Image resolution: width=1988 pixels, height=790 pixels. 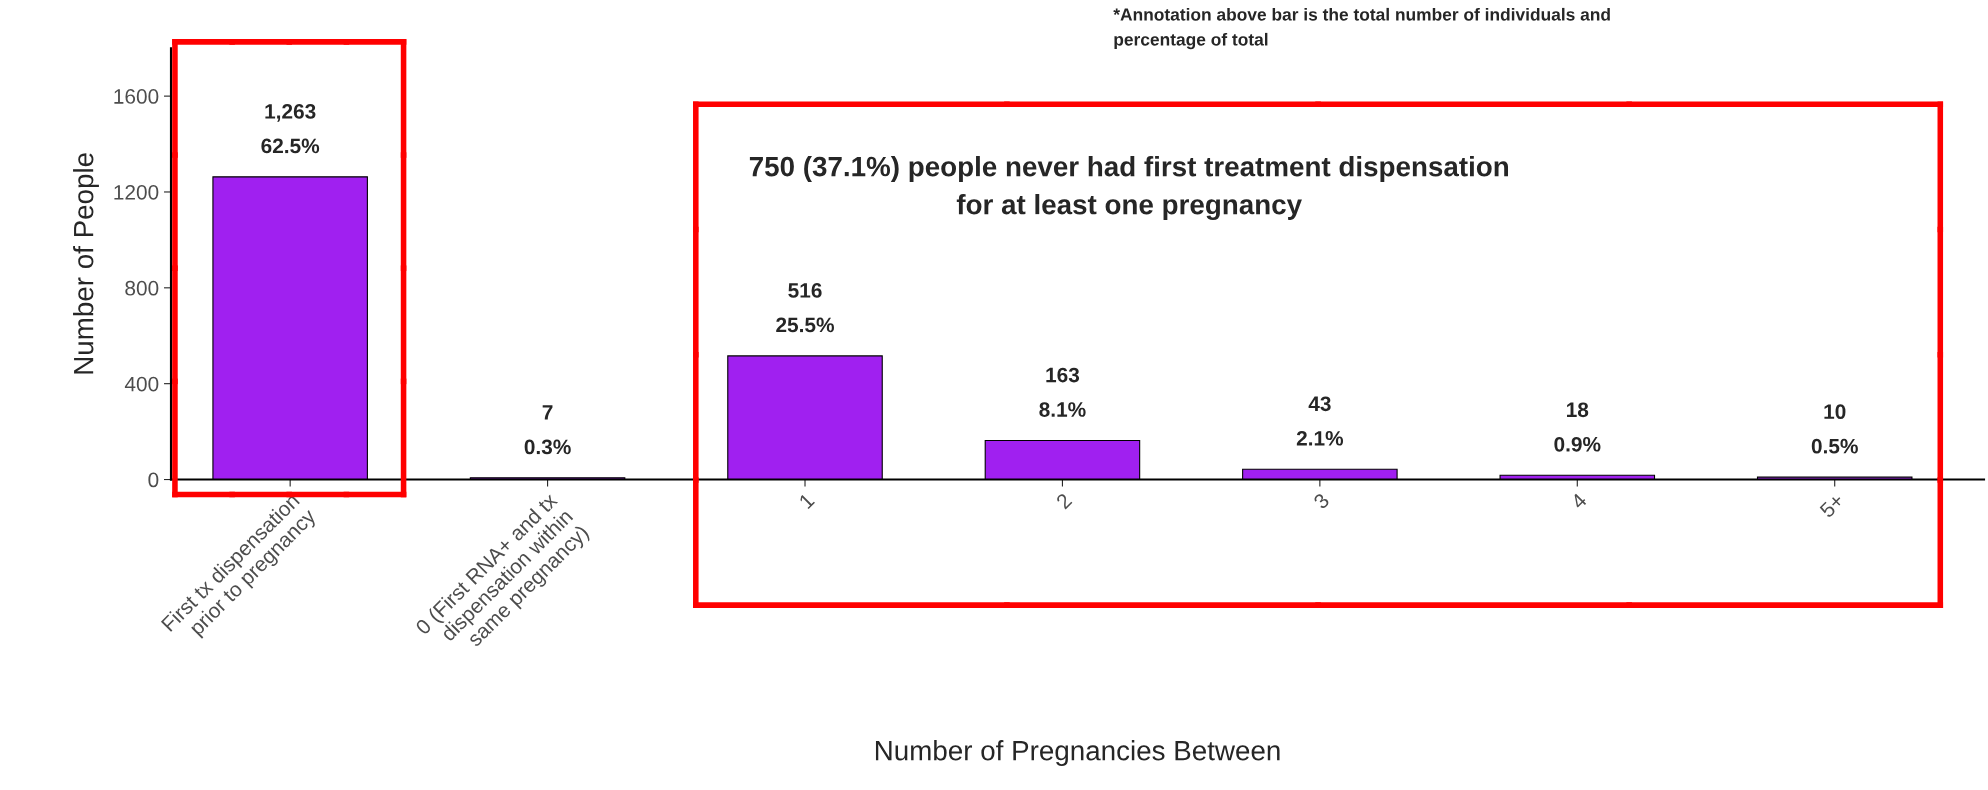 What do you see at coordinates (153, 480) in the screenshot?
I see `y-tick-label: 0` at bounding box center [153, 480].